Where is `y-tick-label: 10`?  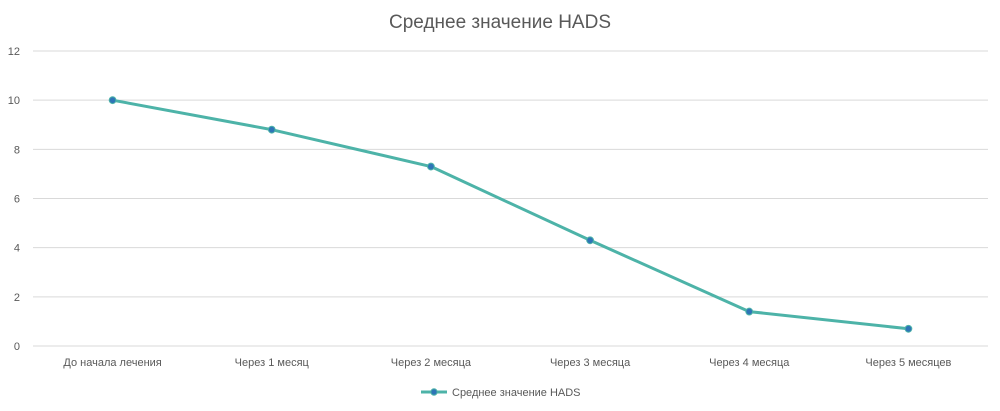 y-tick-label: 10 is located at coordinates (14, 101).